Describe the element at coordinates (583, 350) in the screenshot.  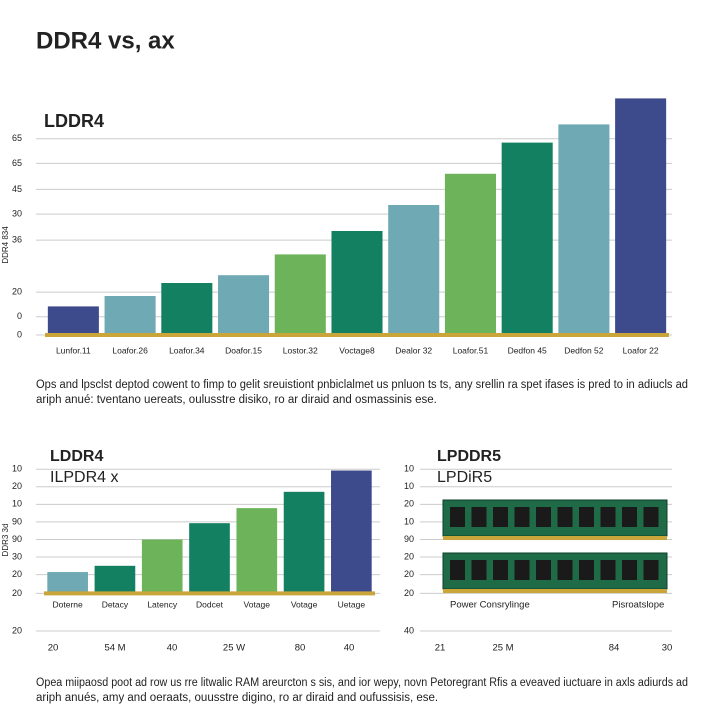
I see `x-tick-label: Dedfon 52` at that location.